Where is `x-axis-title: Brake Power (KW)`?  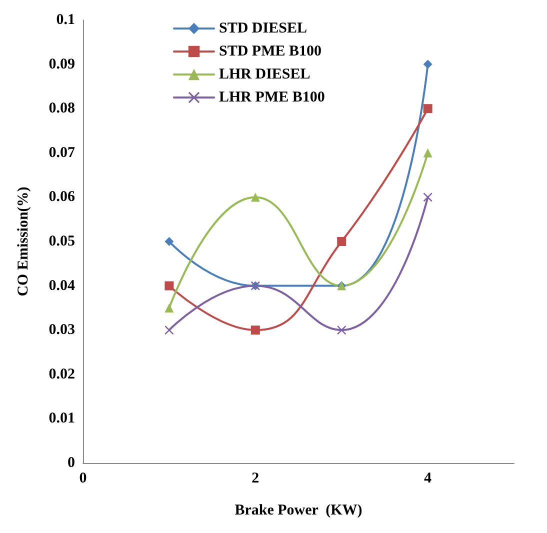
x-axis-title: Brake Power (KW) is located at coordinates (298, 510).